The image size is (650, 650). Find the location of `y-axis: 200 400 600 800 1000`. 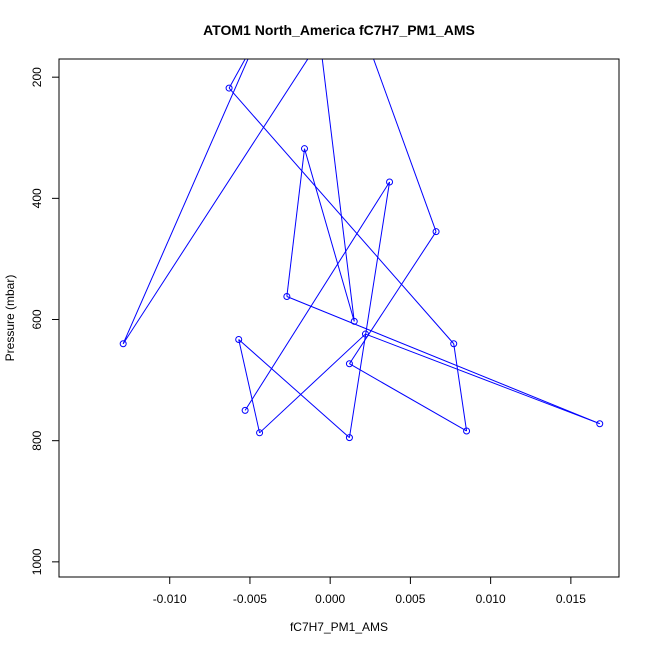

y-axis: 200 400 600 800 1000 is located at coordinates (45, 321).